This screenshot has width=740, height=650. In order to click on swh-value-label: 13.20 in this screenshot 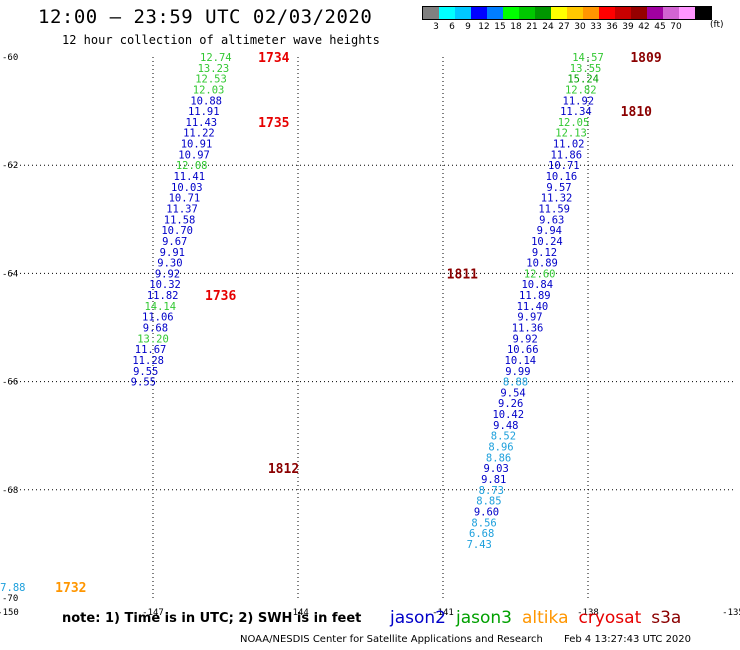, I will do `click(153, 339)`.